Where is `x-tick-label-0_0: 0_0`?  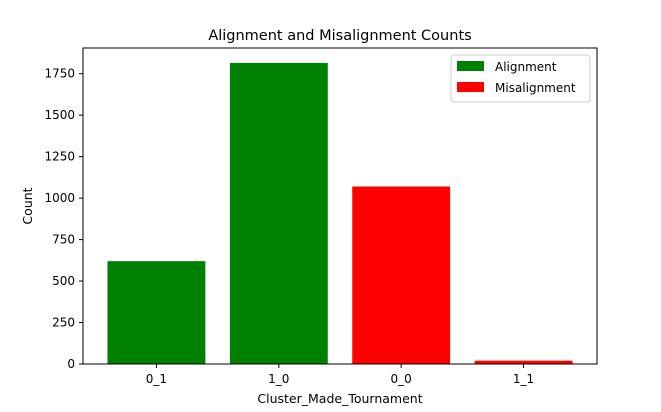 x-tick-label-0_0: 0_0 is located at coordinates (401, 379).